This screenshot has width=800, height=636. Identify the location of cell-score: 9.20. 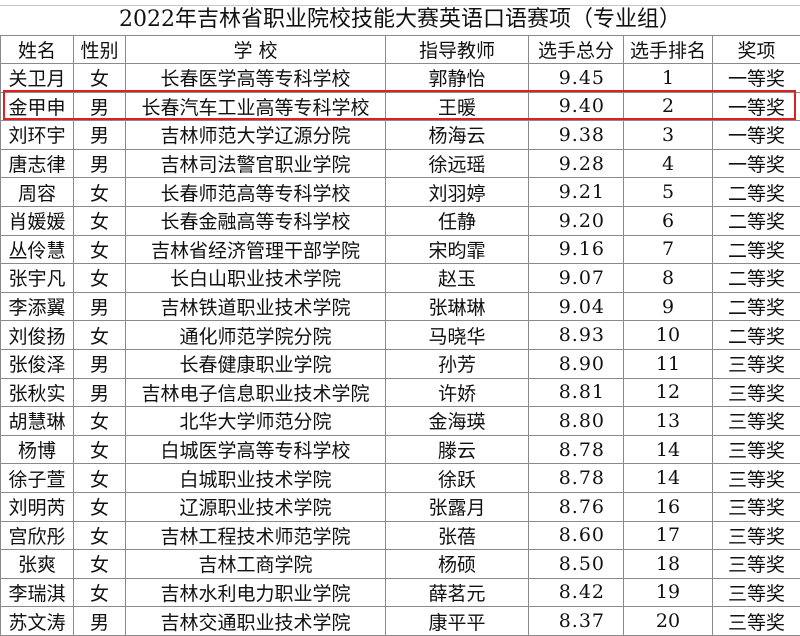
(576, 220).